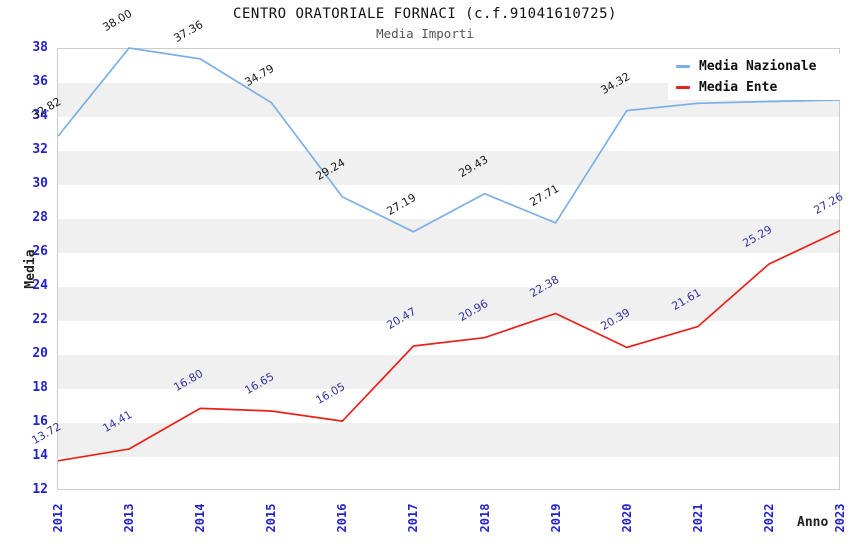  I want to click on x-tick-label: 2023, so click(840, 518).